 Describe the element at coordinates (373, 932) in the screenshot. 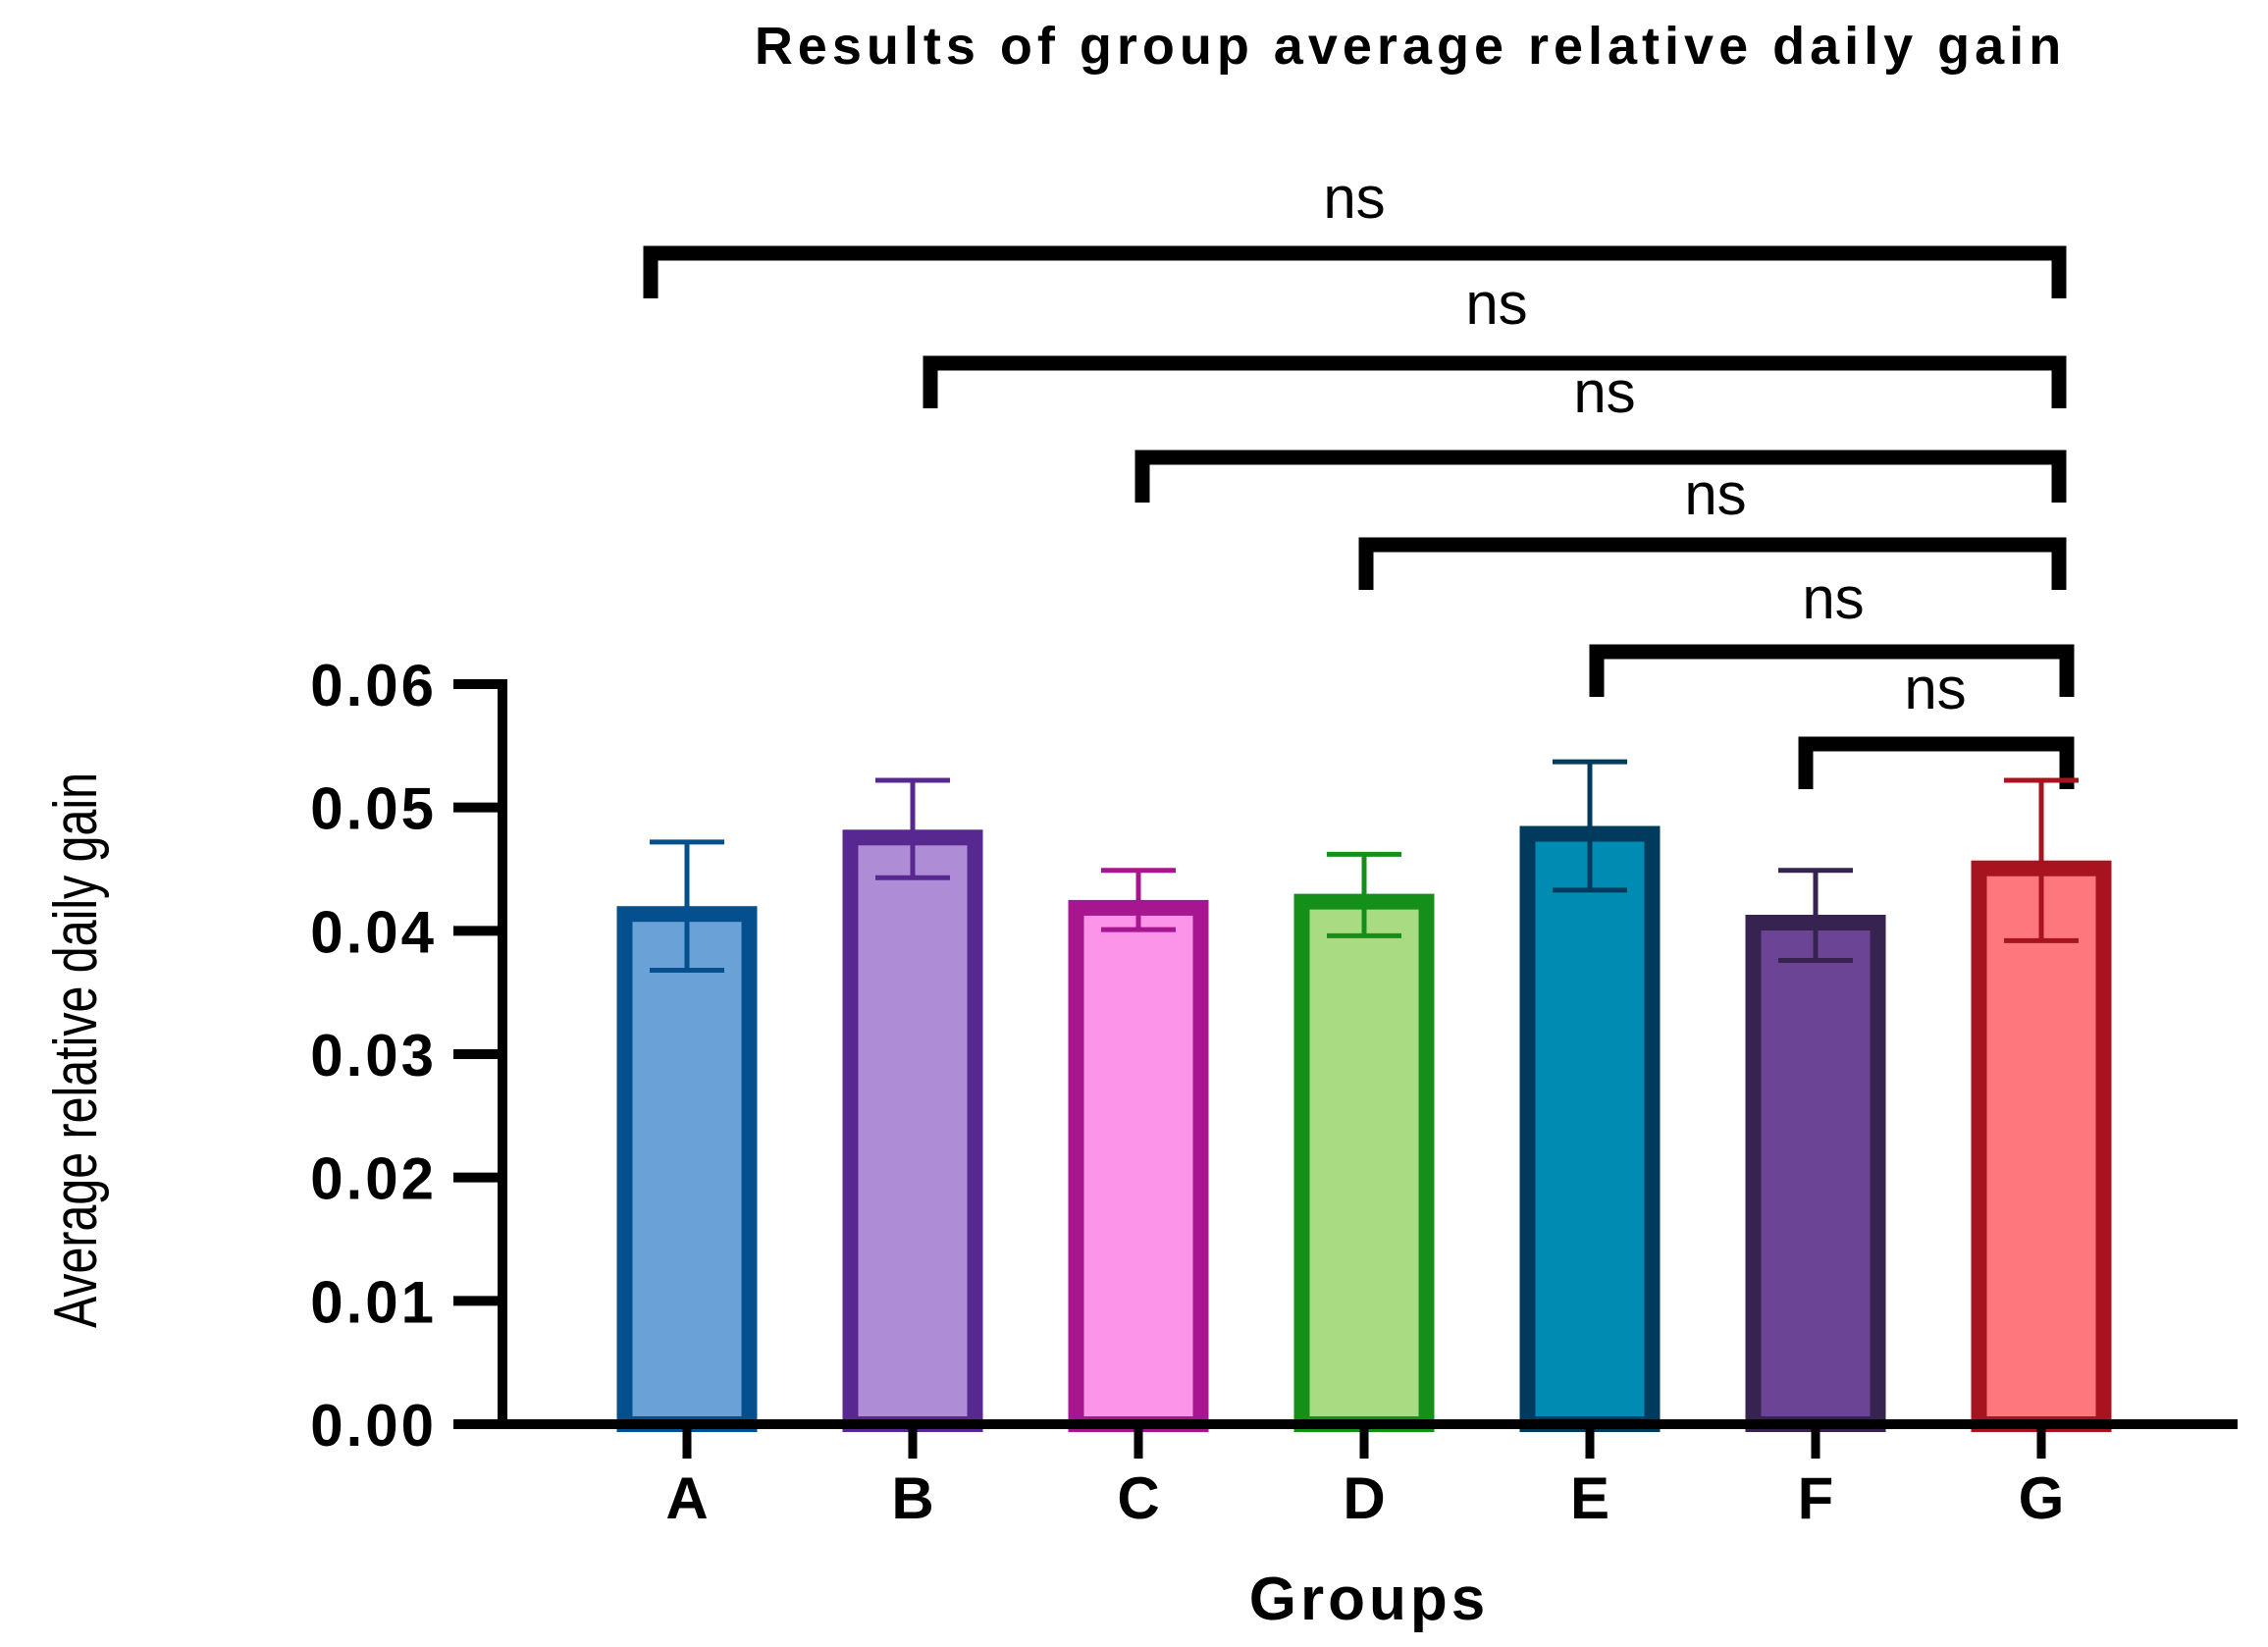

I see `y-tick-label: 0.04` at that location.